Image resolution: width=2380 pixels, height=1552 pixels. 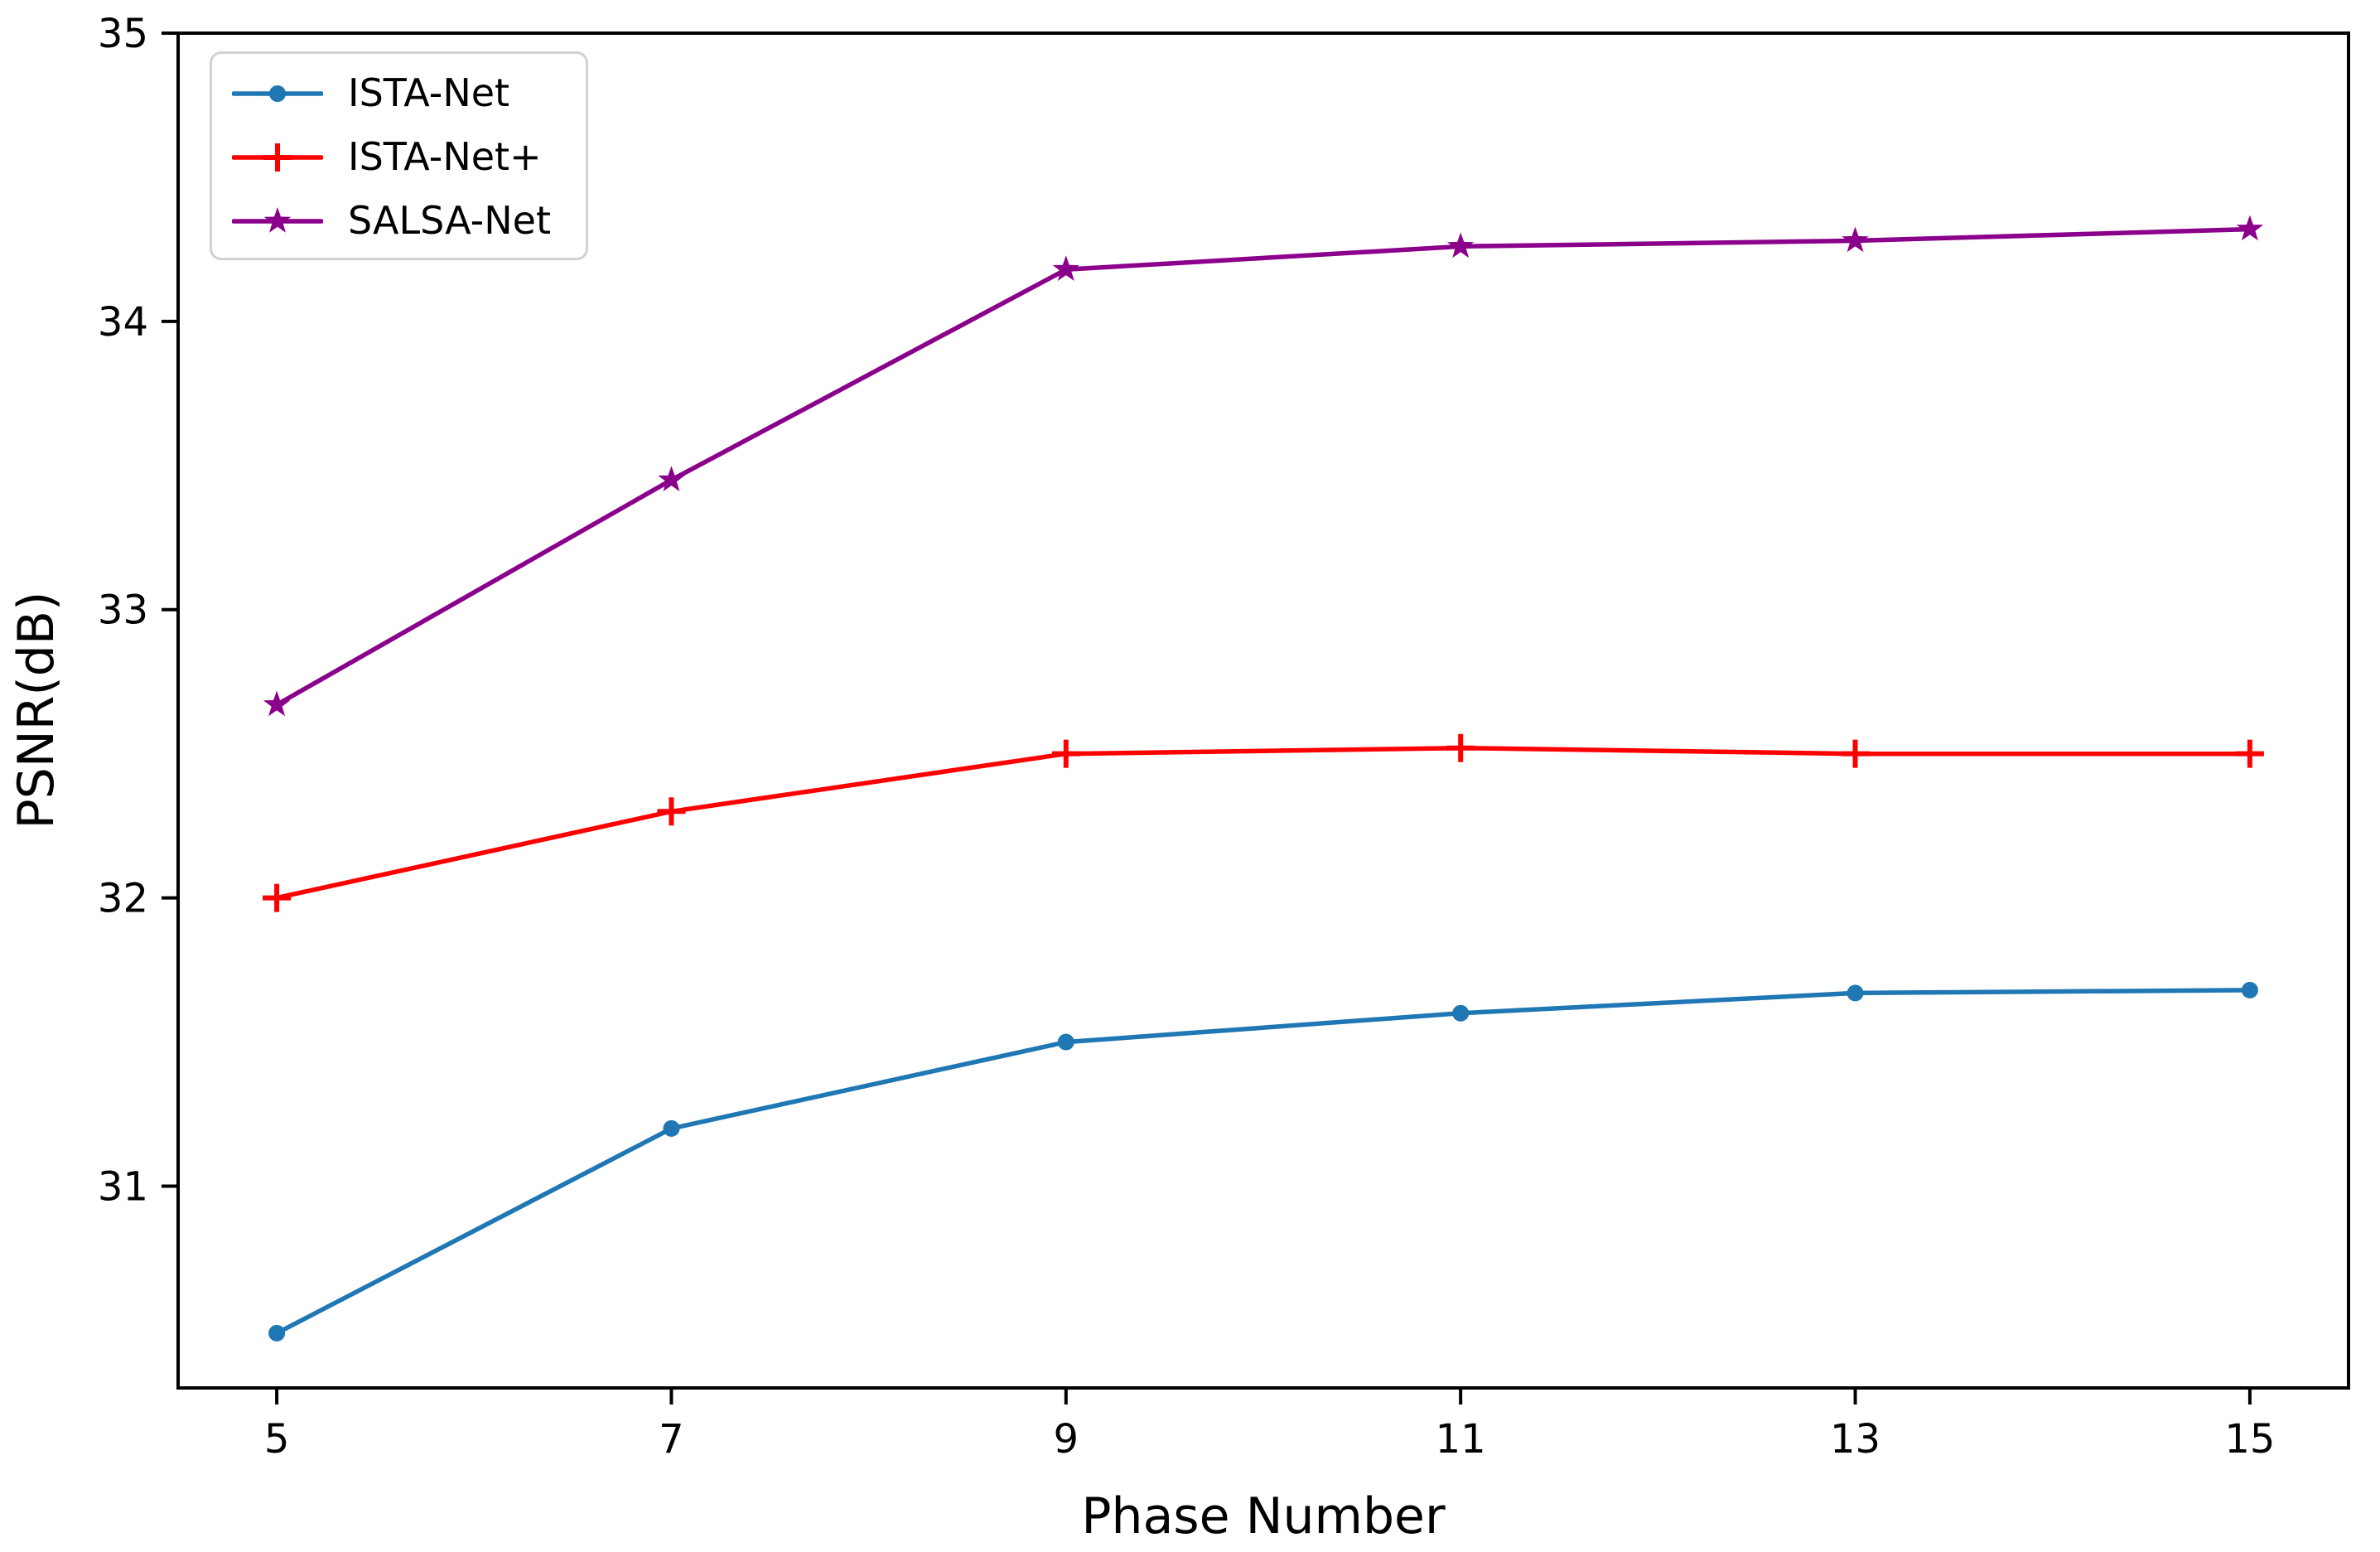 What do you see at coordinates (277, 1439) in the screenshot?
I see `x-tick-label: 5` at bounding box center [277, 1439].